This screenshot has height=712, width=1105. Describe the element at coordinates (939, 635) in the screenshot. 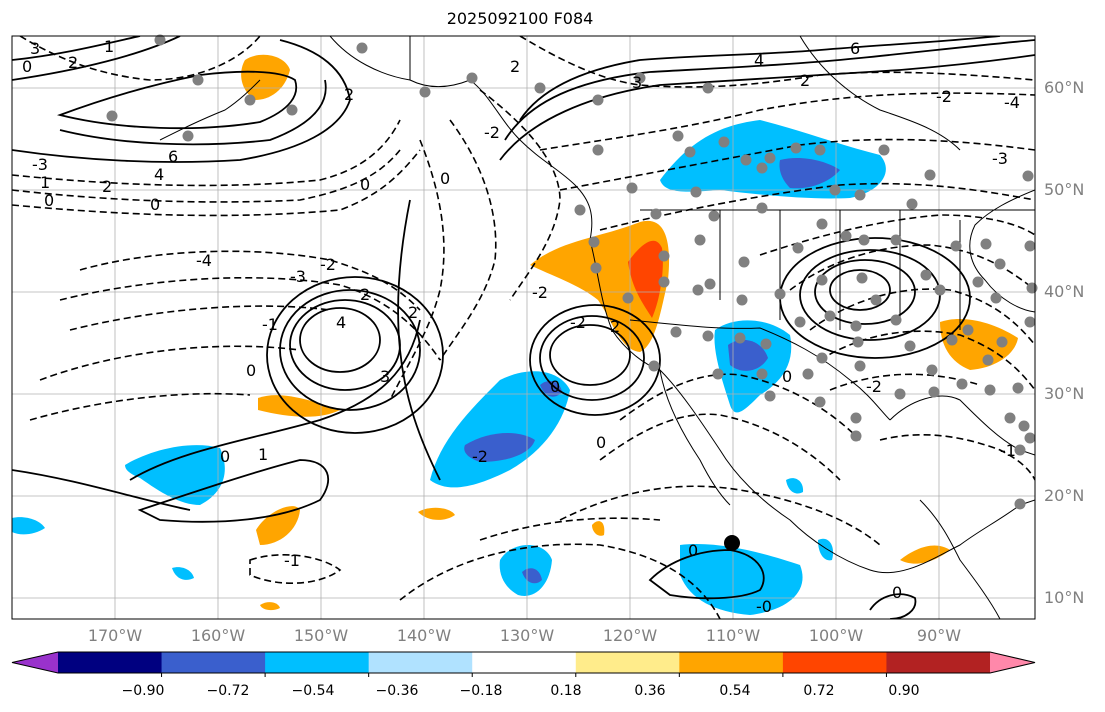

I see `lon-label: 90°W` at that location.